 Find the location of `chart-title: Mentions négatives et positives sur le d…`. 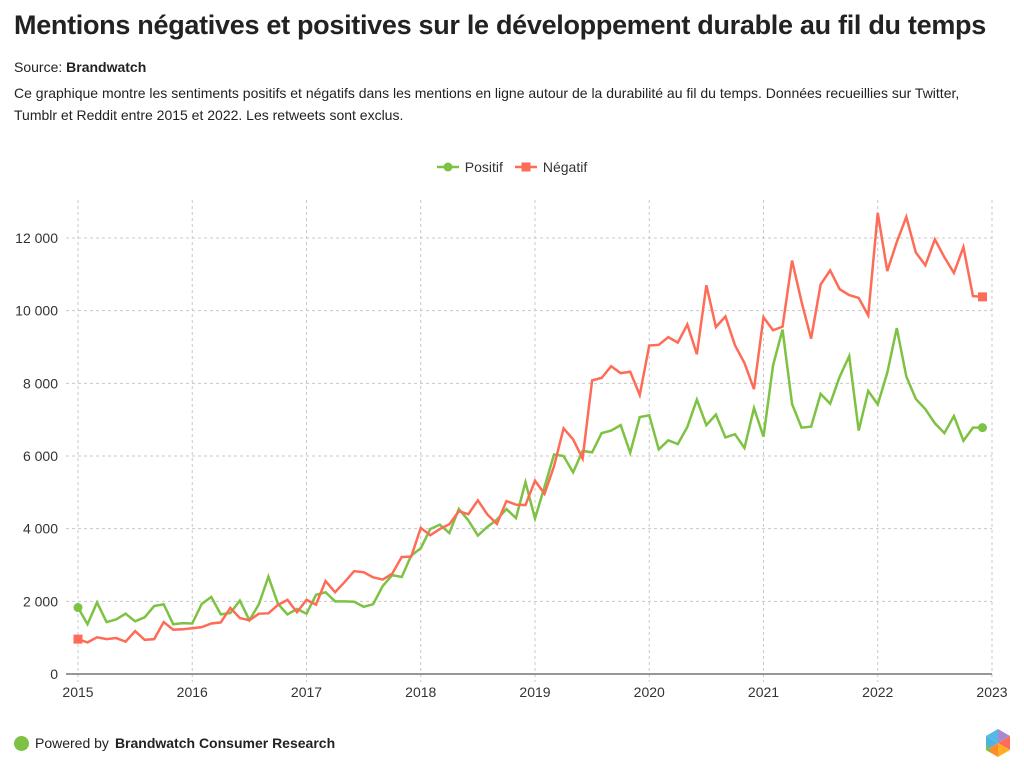

chart-title: Mentions négatives et positives sur le d… is located at coordinates (500, 25).